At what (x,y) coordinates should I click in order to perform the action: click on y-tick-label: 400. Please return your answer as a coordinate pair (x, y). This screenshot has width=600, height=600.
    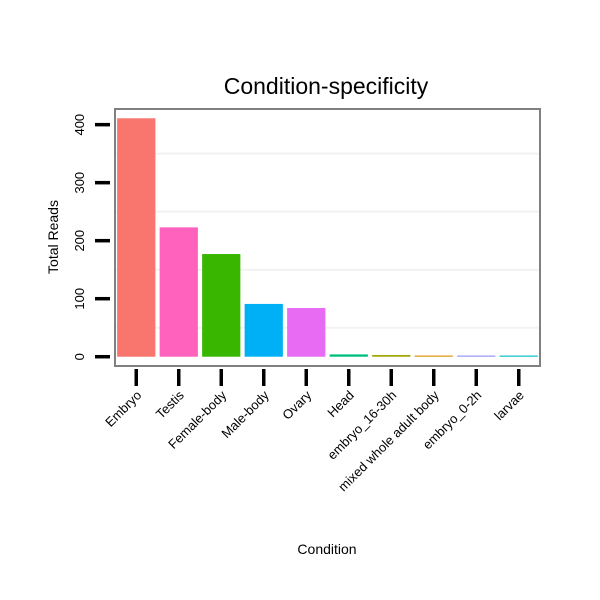
    Looking at the image, I should click on (79, 125).